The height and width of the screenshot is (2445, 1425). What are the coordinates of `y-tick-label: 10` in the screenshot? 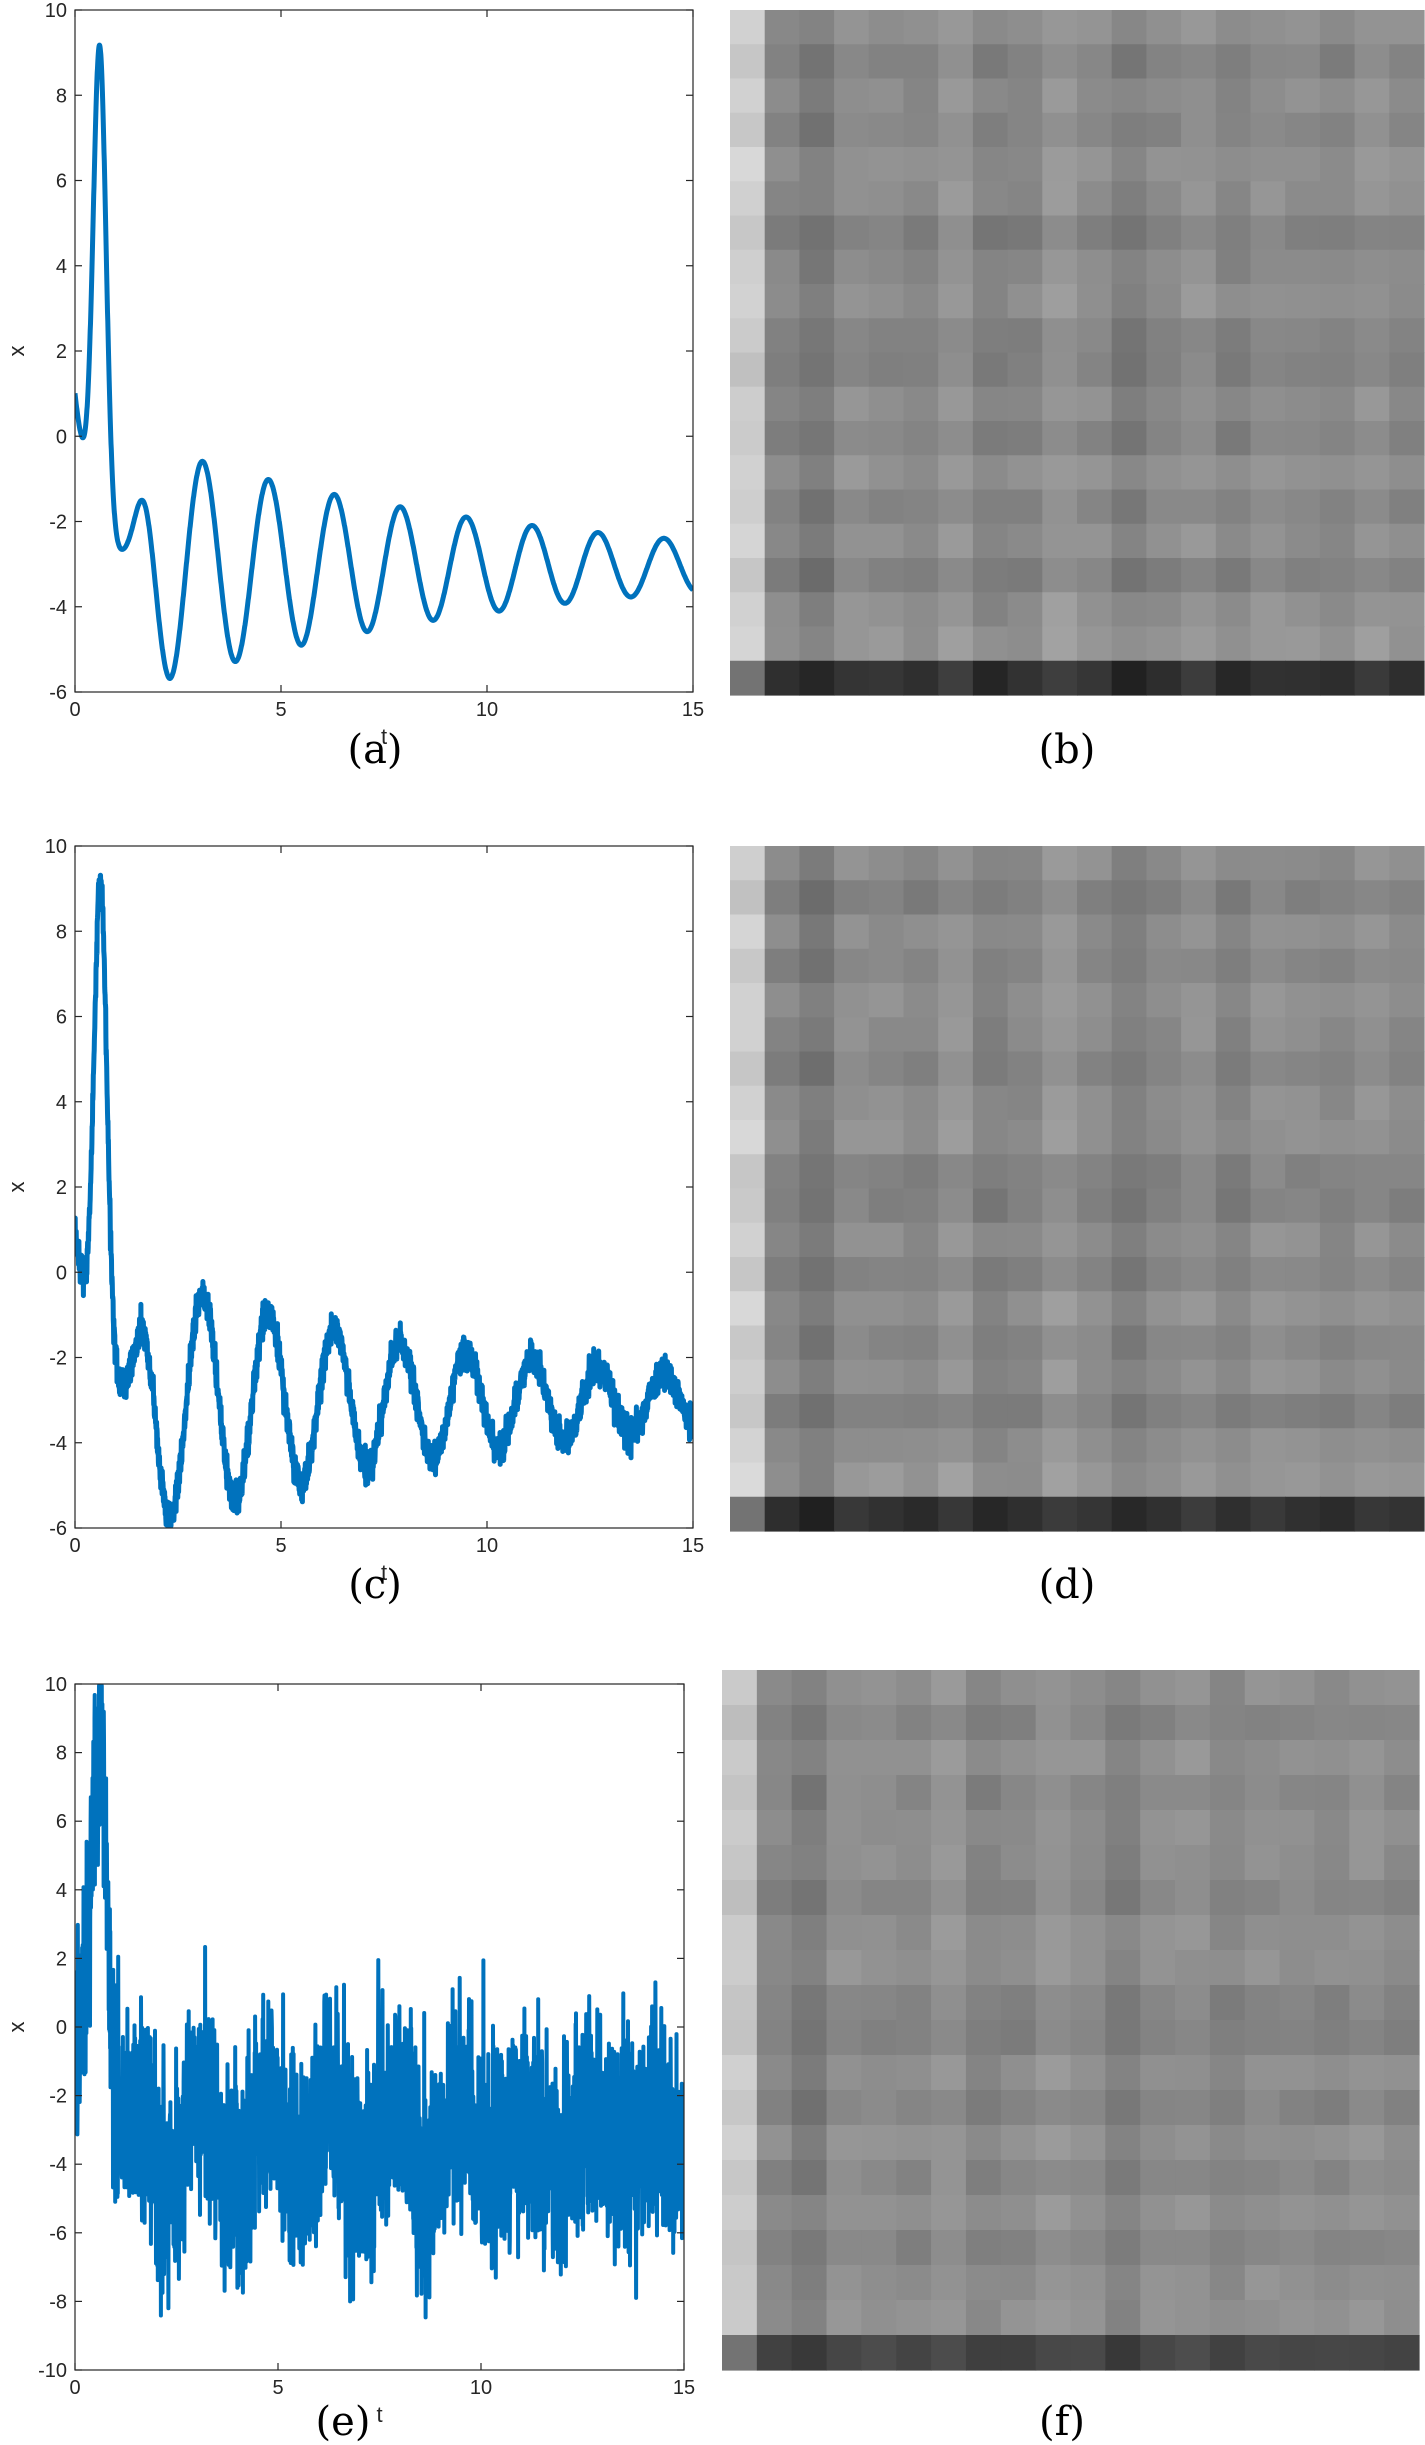 It's located at (56, 1685).